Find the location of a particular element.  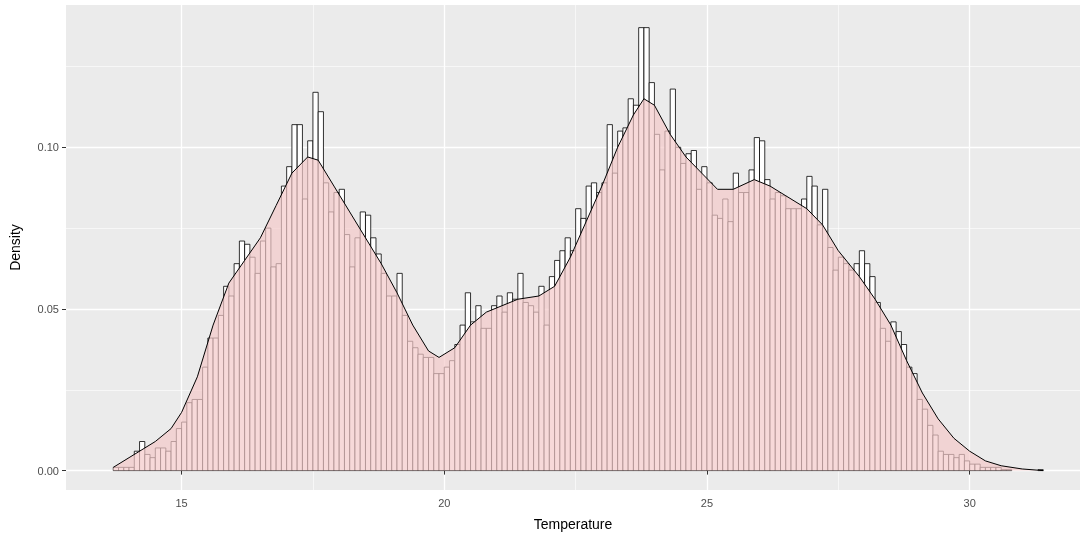

y-tick-label: 0.00 is located at coordinates (48, 470).